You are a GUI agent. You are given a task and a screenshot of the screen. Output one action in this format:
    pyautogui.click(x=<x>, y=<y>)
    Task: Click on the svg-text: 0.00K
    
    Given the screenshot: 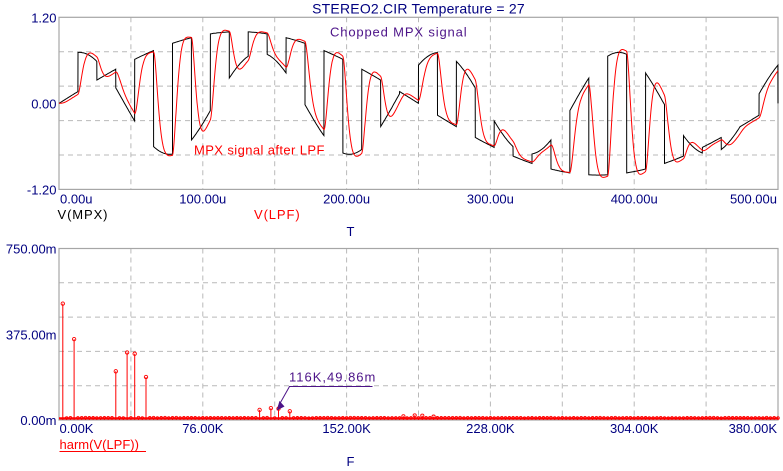 What is the action you would take?
    pyautogui.click(x=77, y=428)
    